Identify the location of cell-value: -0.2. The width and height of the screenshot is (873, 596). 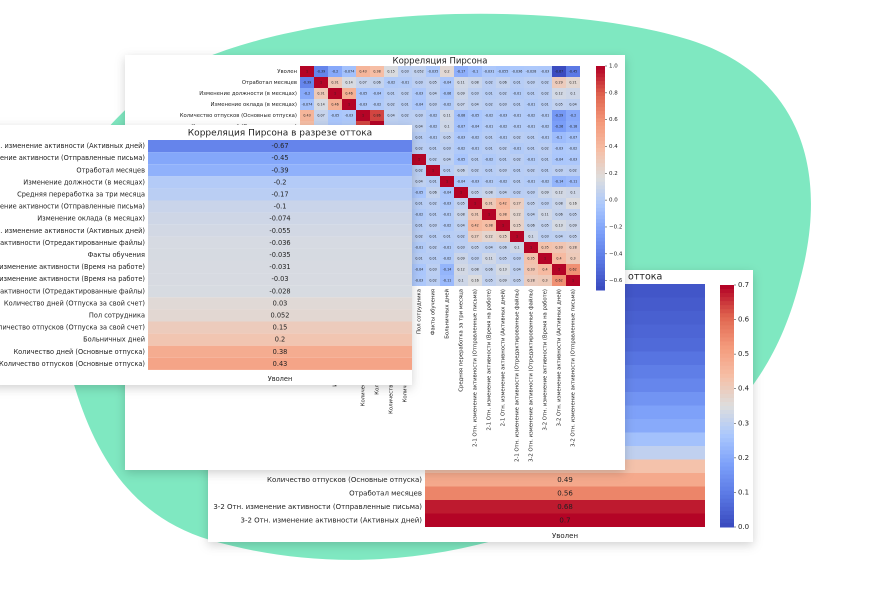
(307, 94).